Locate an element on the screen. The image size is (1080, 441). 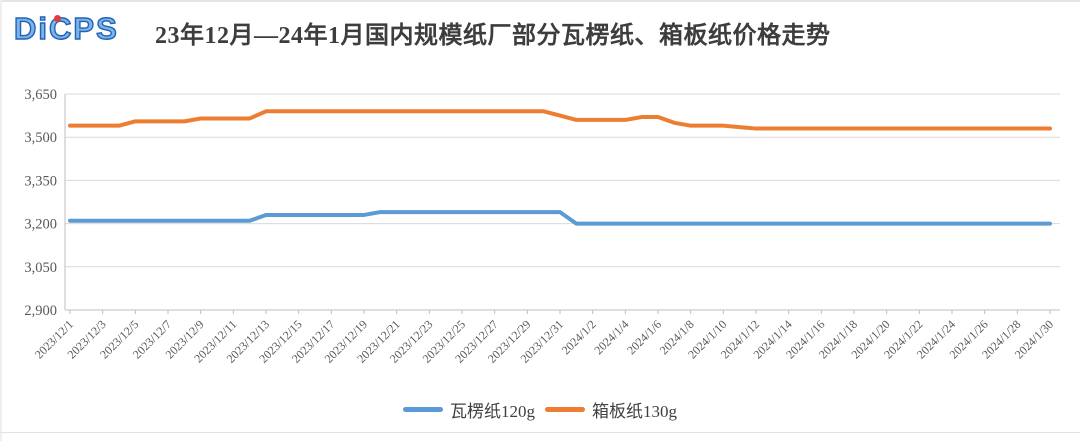
svg-text: 3,350 is located at coordinates (40, 181).